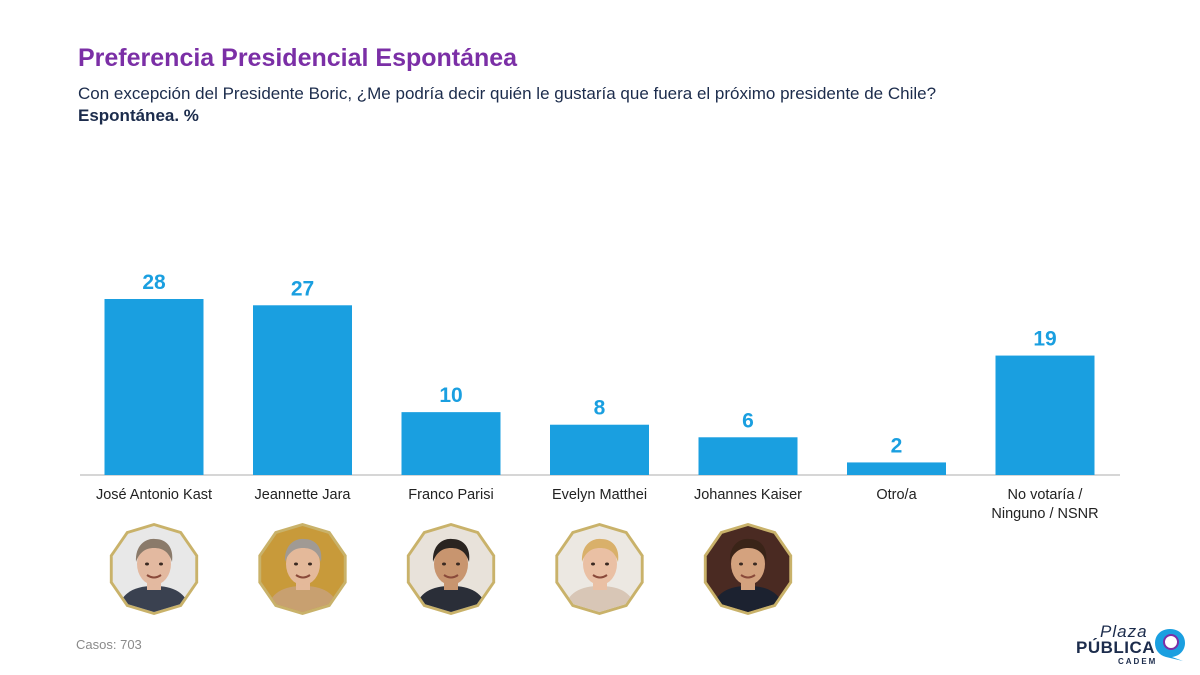  What do you see at coordinates (138, 115) in the screenshot?
I see `unit-label: Espontánea. %` at bounding box center [138, 115].